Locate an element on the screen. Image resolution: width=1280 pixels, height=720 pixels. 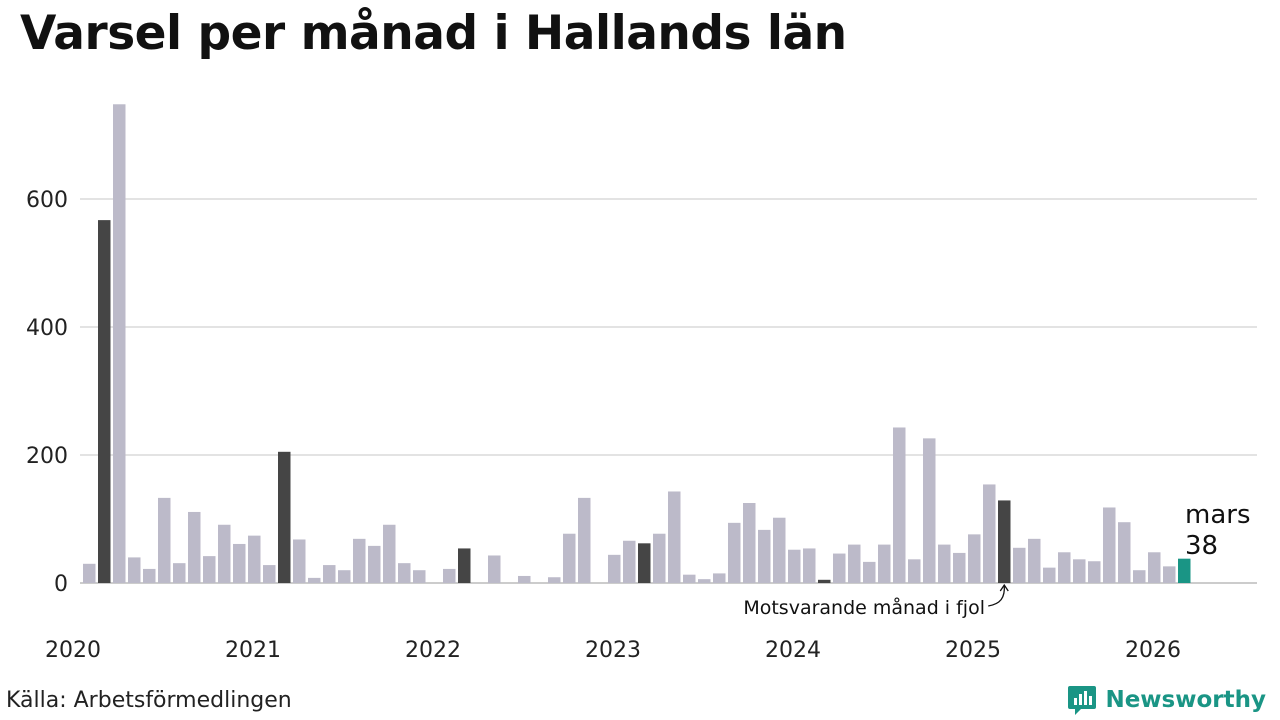
bar-latest is located at coordinates (1184, 570).